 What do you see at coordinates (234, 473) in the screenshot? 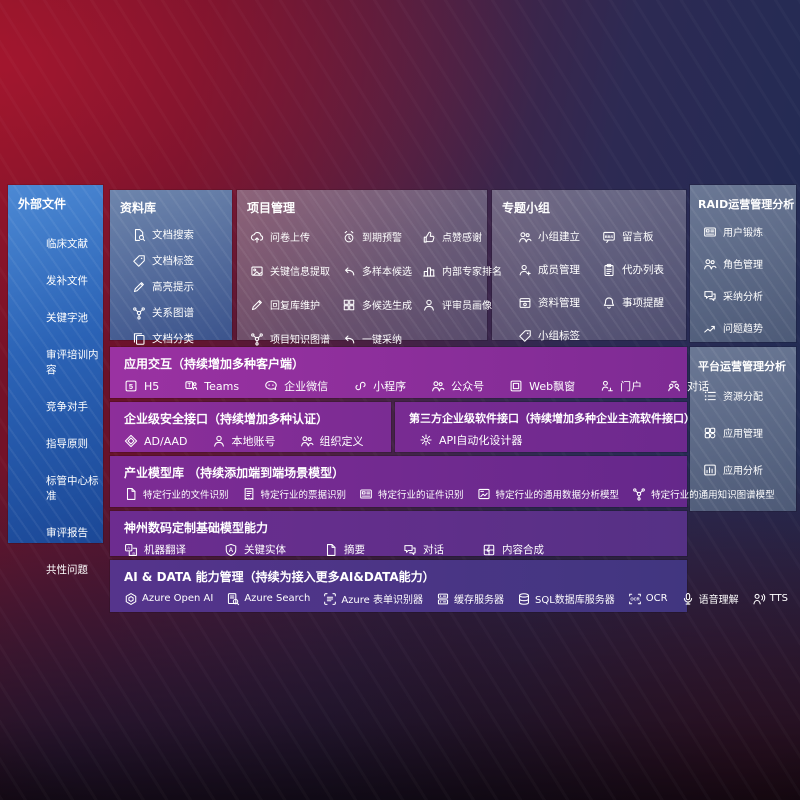
I see `row-title: 产业模型库 （持续添加端到端场景模型）` at bounding box center [234, 473].